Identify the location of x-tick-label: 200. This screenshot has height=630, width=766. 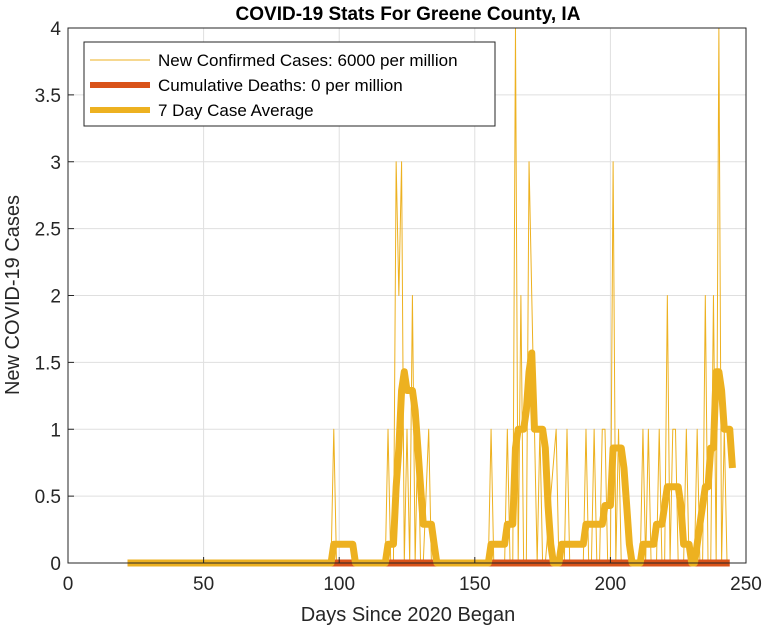
(611, 584).